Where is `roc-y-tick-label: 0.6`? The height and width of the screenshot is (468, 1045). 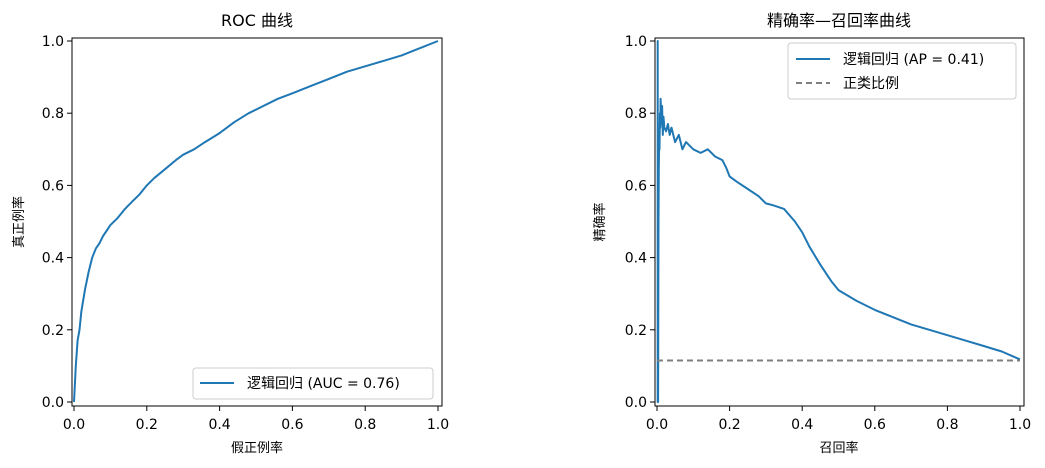
roc-y-tick-label: 0.6 is located at coordinates (53, 186).